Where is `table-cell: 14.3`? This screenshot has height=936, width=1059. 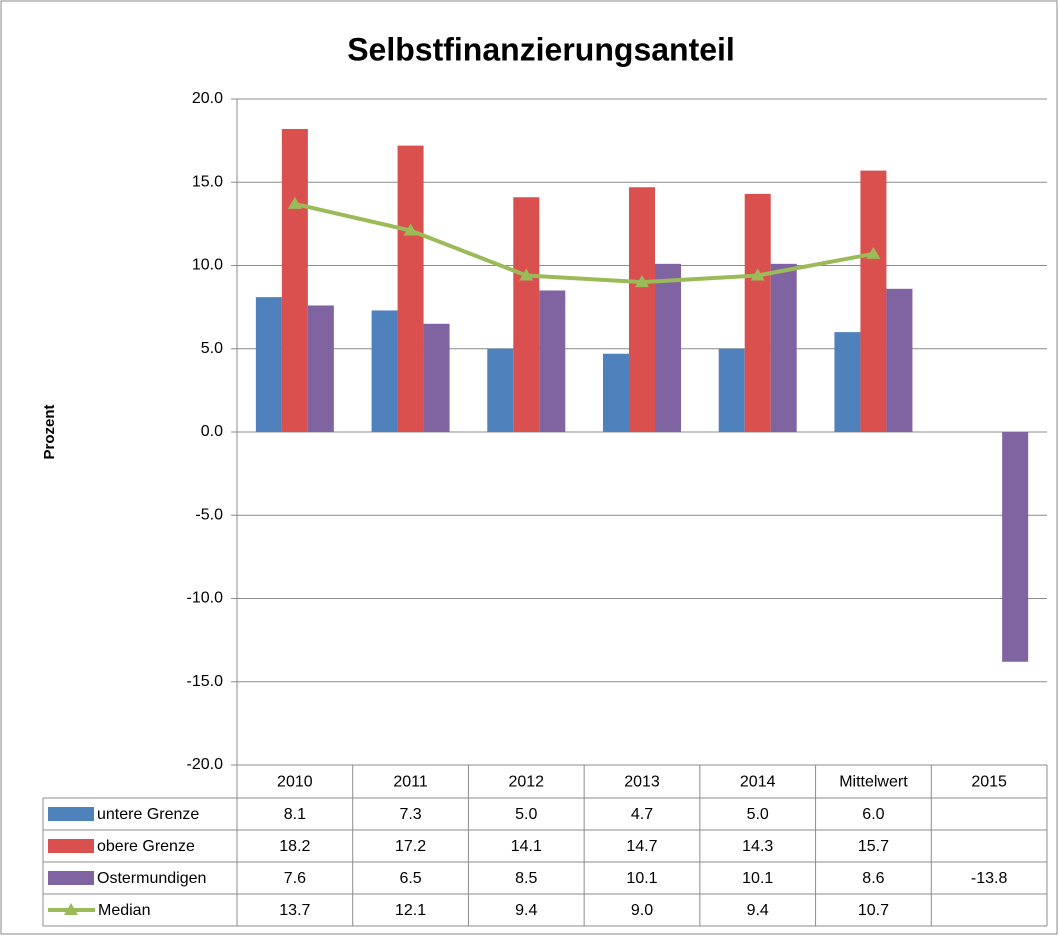 table-cell: 14.3 is located at coordinates (757, 846).